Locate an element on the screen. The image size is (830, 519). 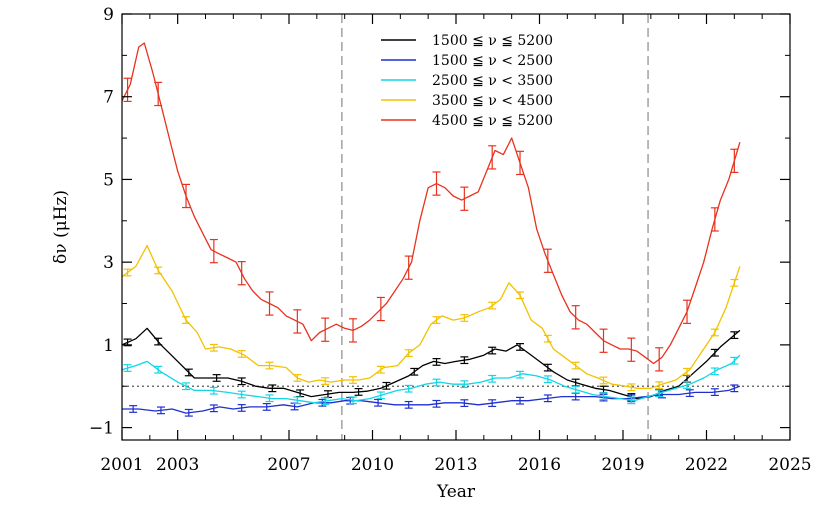
x-tick-label-5: 2016 is located at coordinates (539, 465).